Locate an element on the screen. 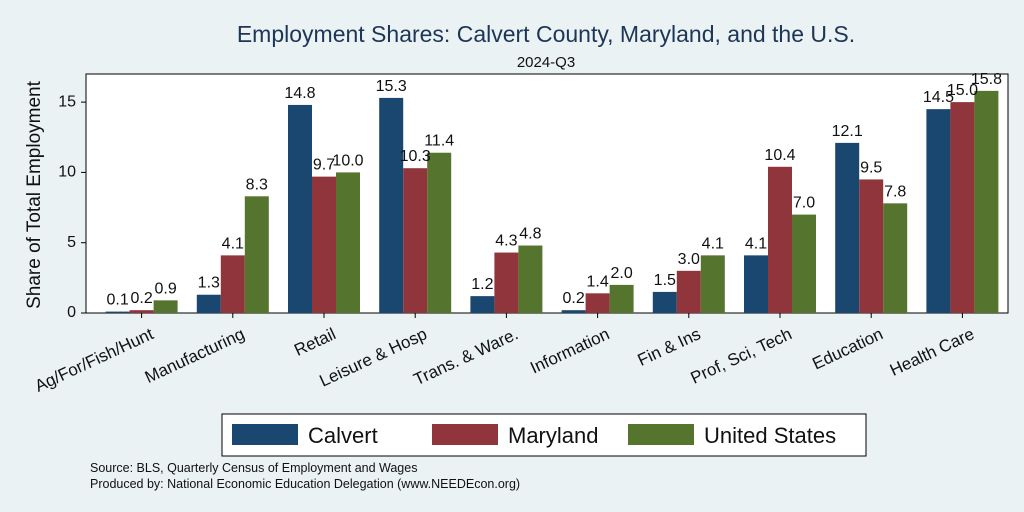 This screenshot has height=512, width=1024. data-label: 14.8 is located at coordinates (299, 93).